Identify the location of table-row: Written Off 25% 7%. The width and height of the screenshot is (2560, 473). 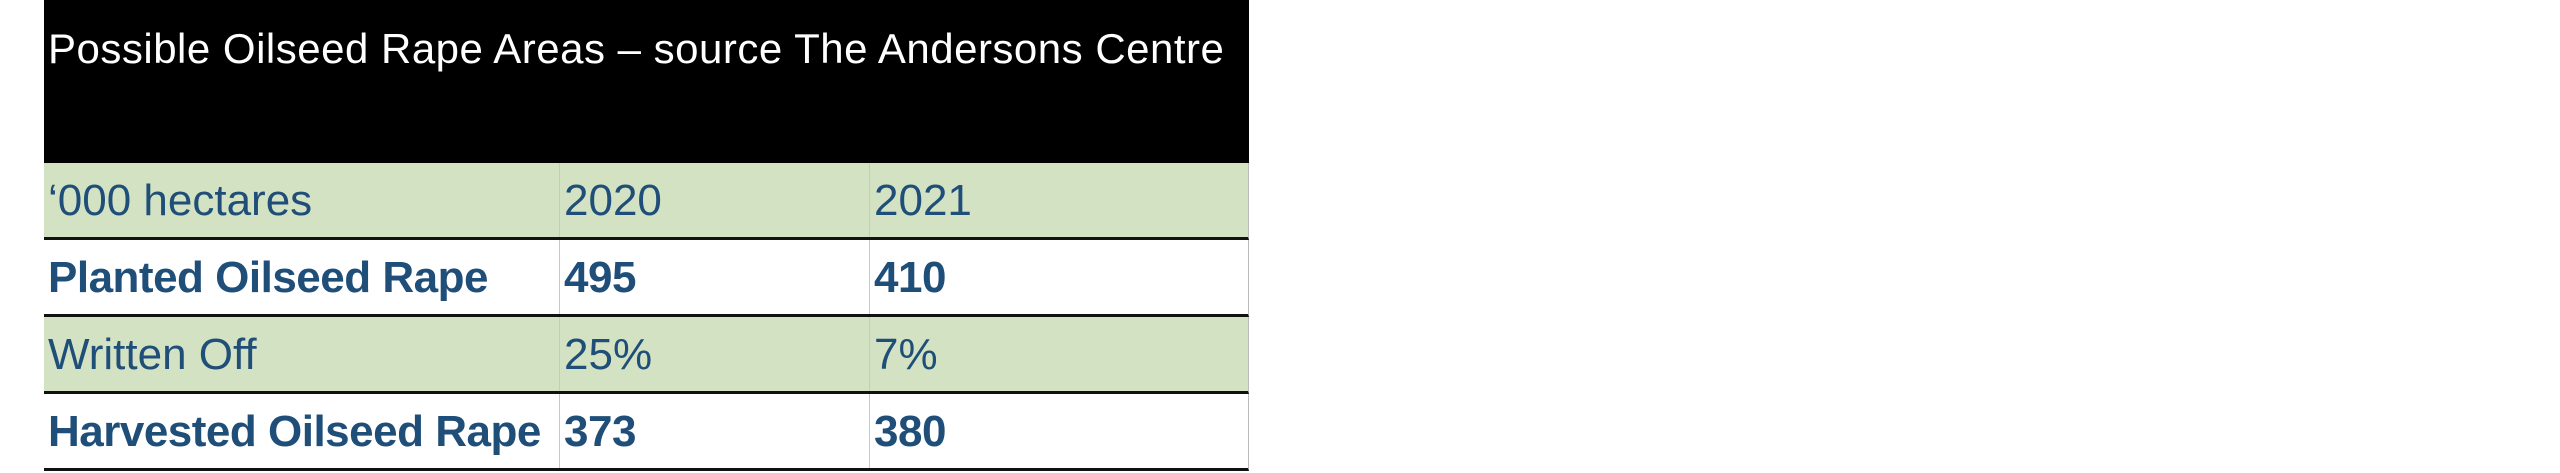
(646, 355).